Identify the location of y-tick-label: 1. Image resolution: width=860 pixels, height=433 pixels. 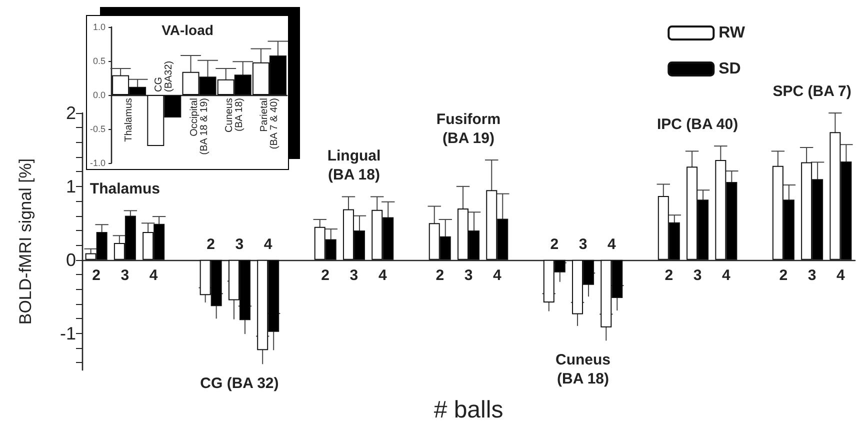
(71, 186).